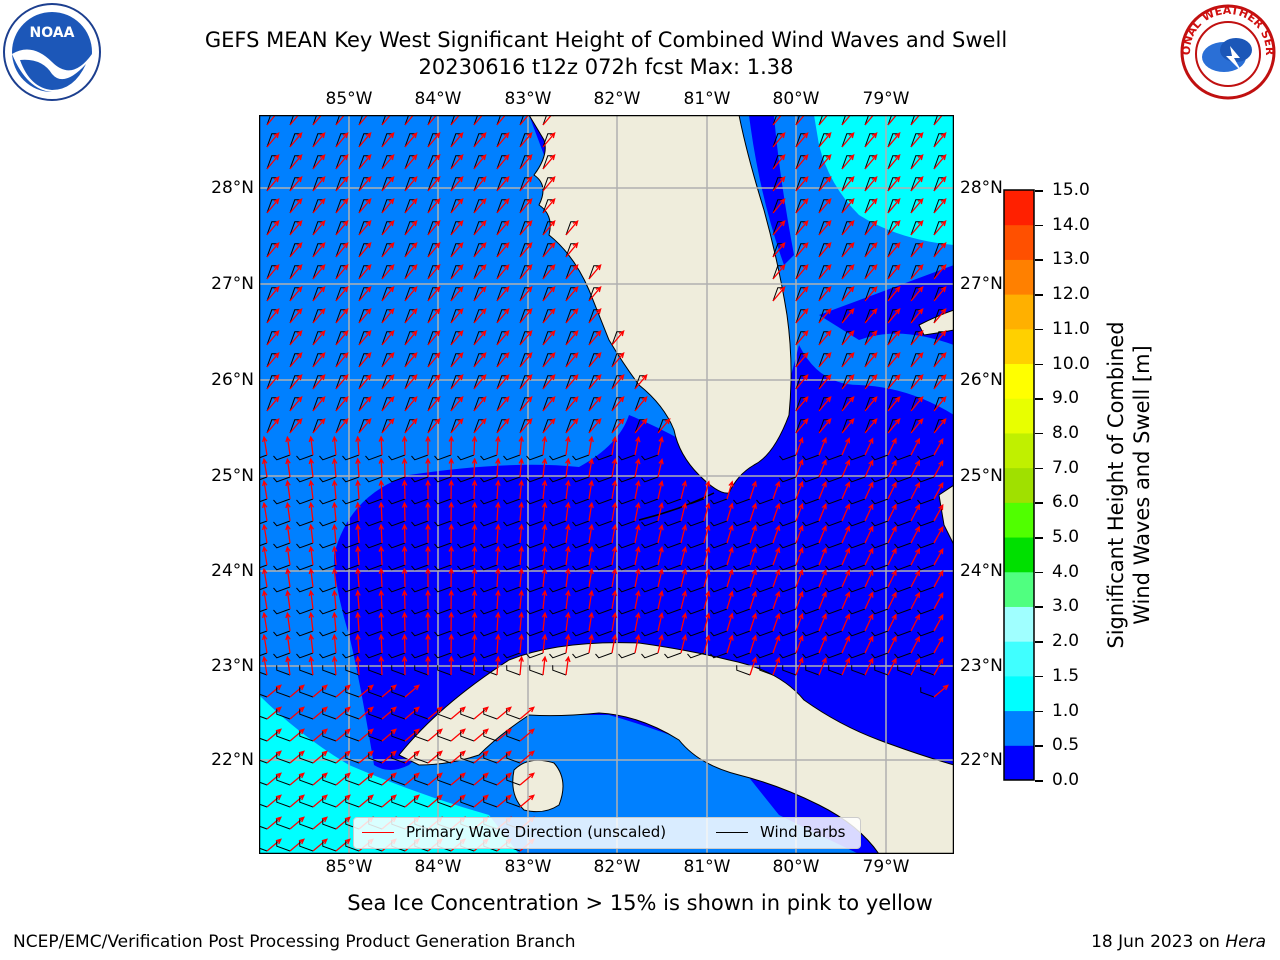 This screenshot has height=960, width=1280. I want to click on florida-land, so click(660, 304).